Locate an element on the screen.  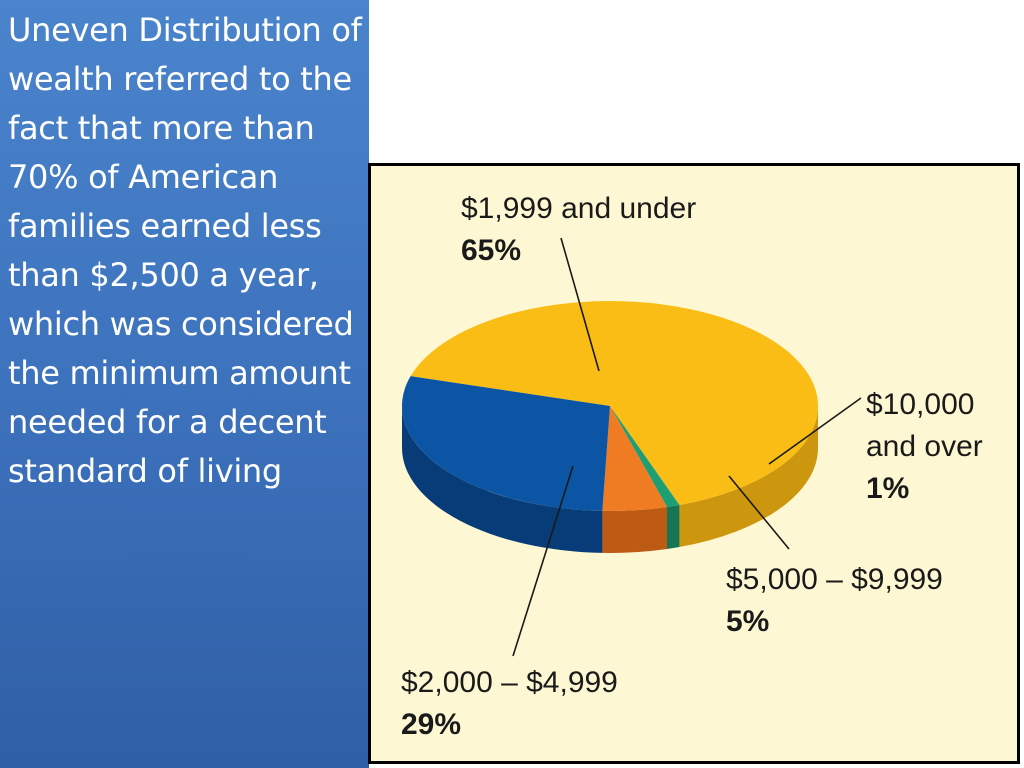
pie-top is located at coordinates (609, 406).